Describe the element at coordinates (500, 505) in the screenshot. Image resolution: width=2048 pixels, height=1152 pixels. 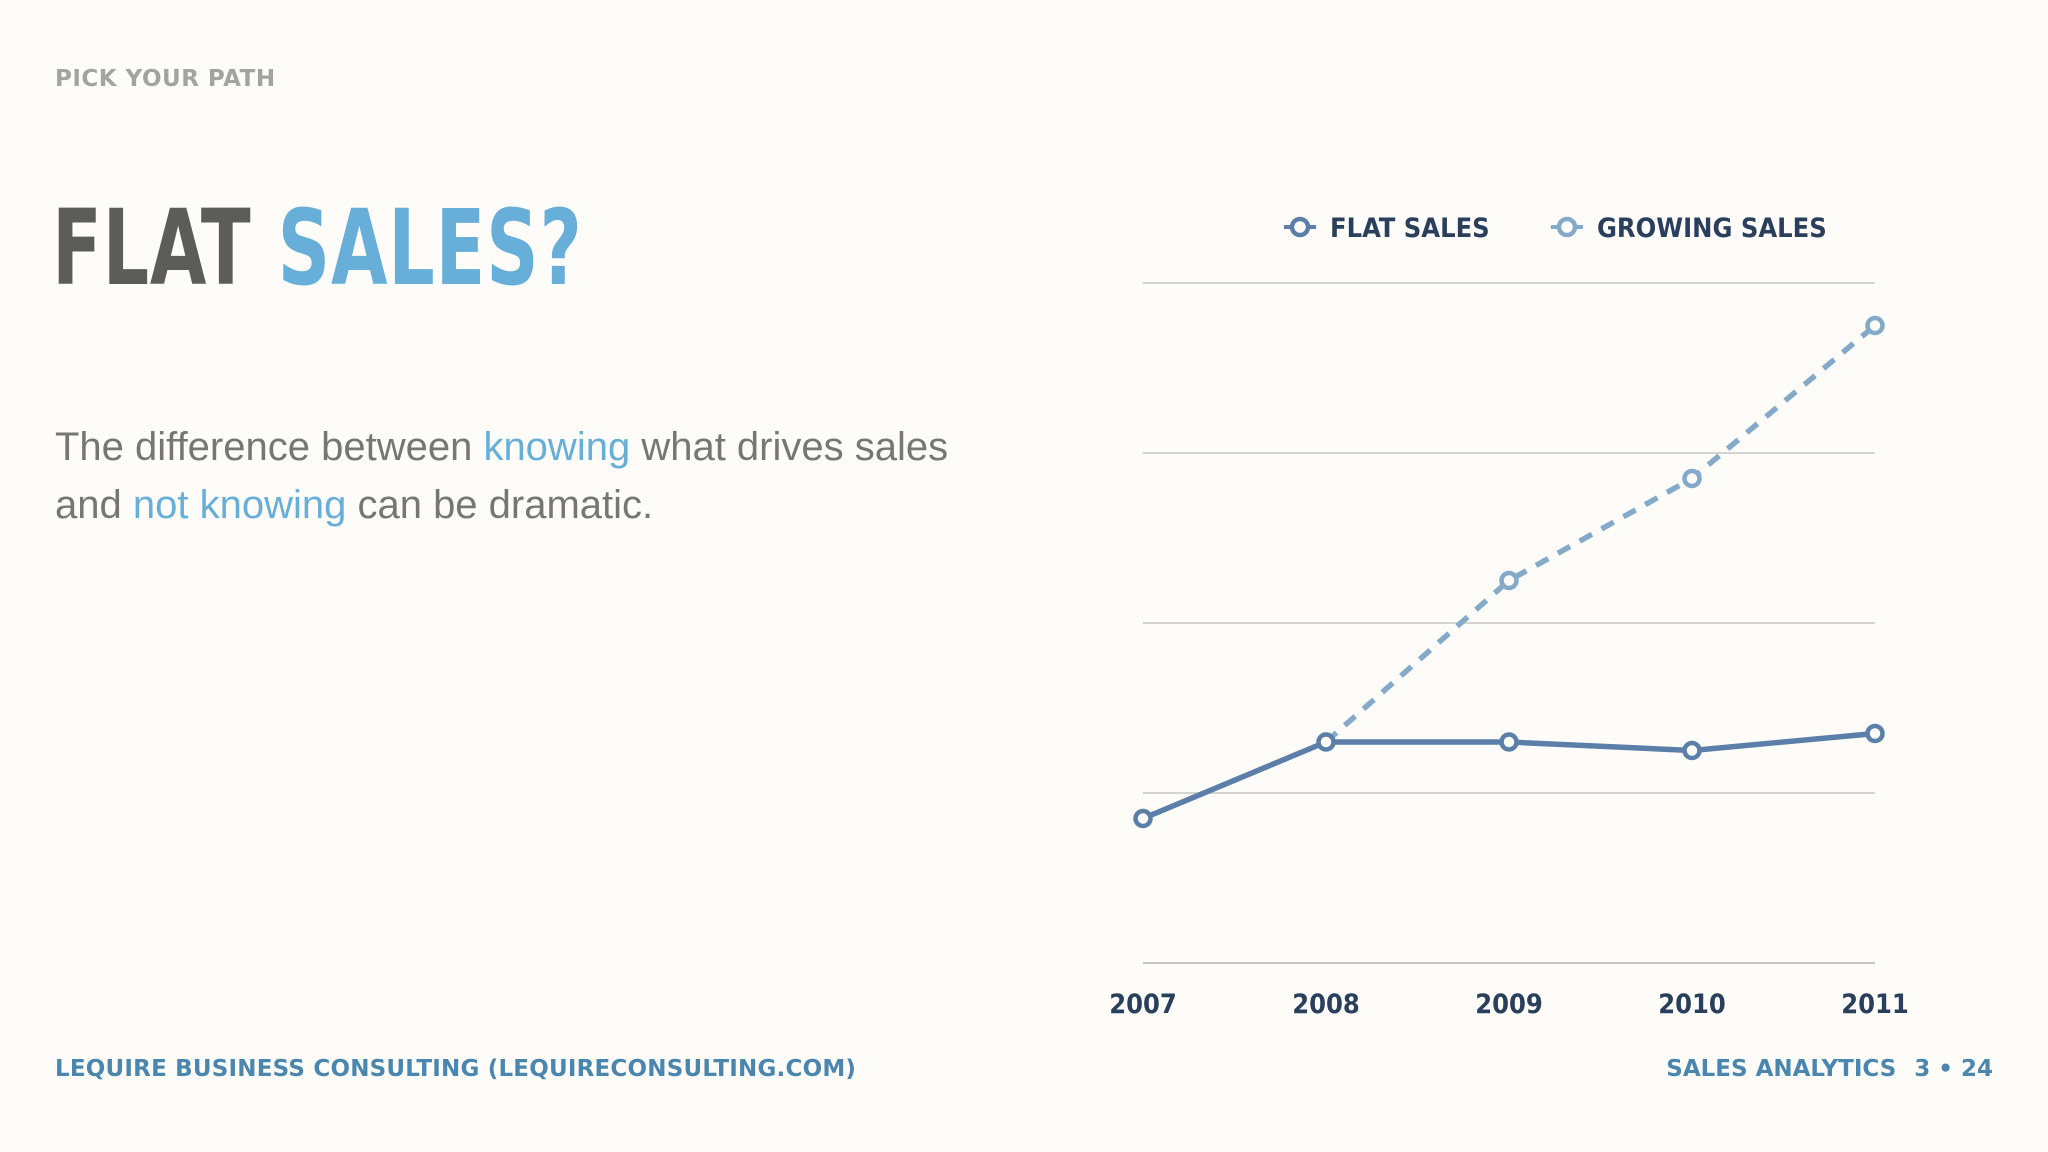
I see `subtitle-text-3: can be dramatic.` at that location.